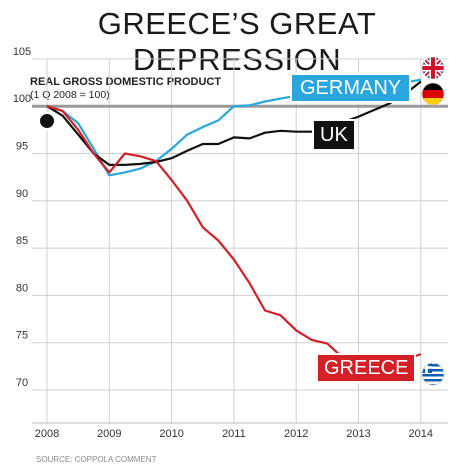 This screenshot has width=474, height=468. What do you see at coordinates (237, 41) in the screenshot?
I see `chart-title: GREECE’S GREAT DEPRESSION` at bounding box center [237, 41].